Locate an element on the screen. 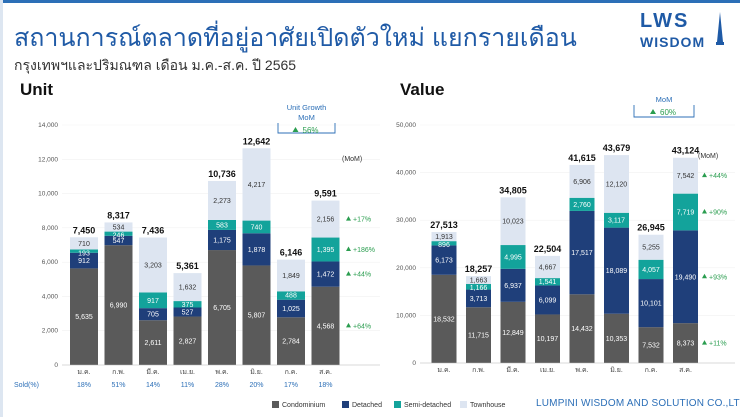  segment-value-label: 4,057 is located at coordinates (651, 270).